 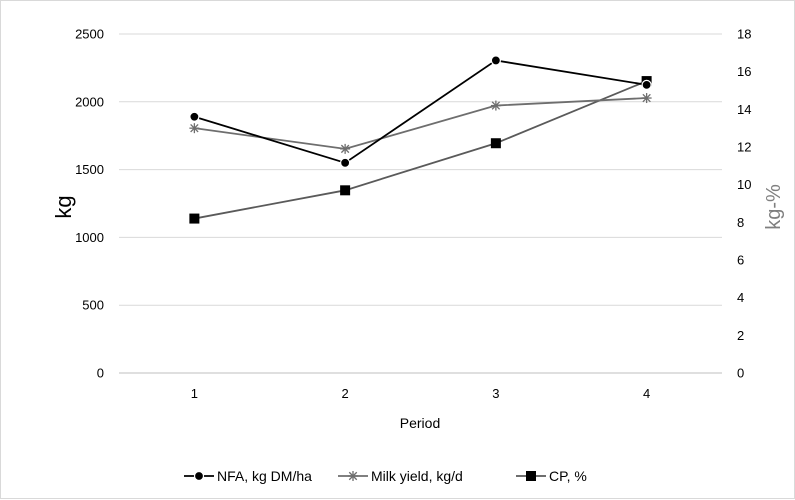 I want to click on x-axis-title: Period, so click(x=420, y=423).